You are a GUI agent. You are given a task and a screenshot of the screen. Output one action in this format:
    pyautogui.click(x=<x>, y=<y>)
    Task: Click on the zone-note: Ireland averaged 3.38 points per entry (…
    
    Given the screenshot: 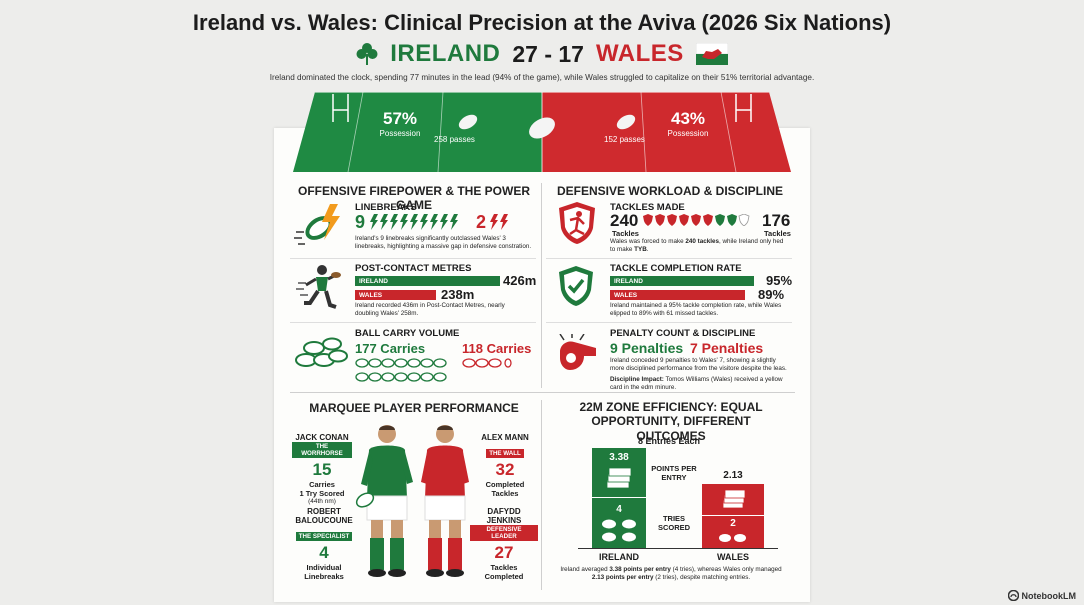 What is the action you would take?
    pyautogui.click(x=671, y=574)
    